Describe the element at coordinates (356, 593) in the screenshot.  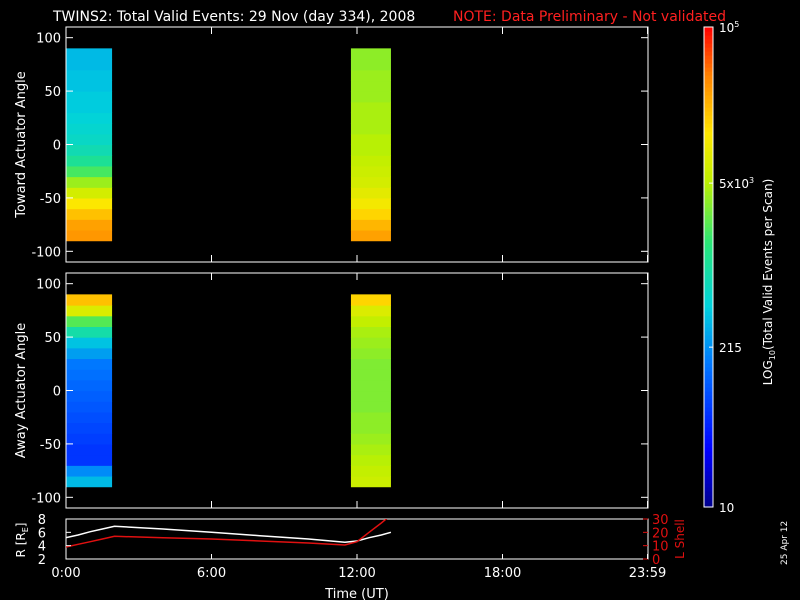
I see `time-axis-label: Time (UT)` at that location.